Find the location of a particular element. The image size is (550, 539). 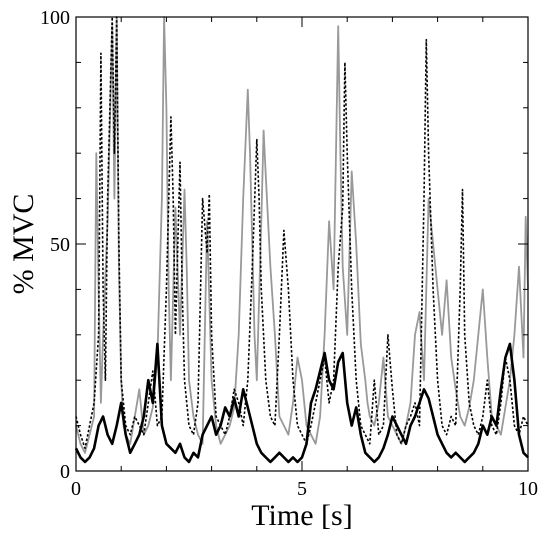

x-axis-title: Time [s] is located at coordinates (301, 515).